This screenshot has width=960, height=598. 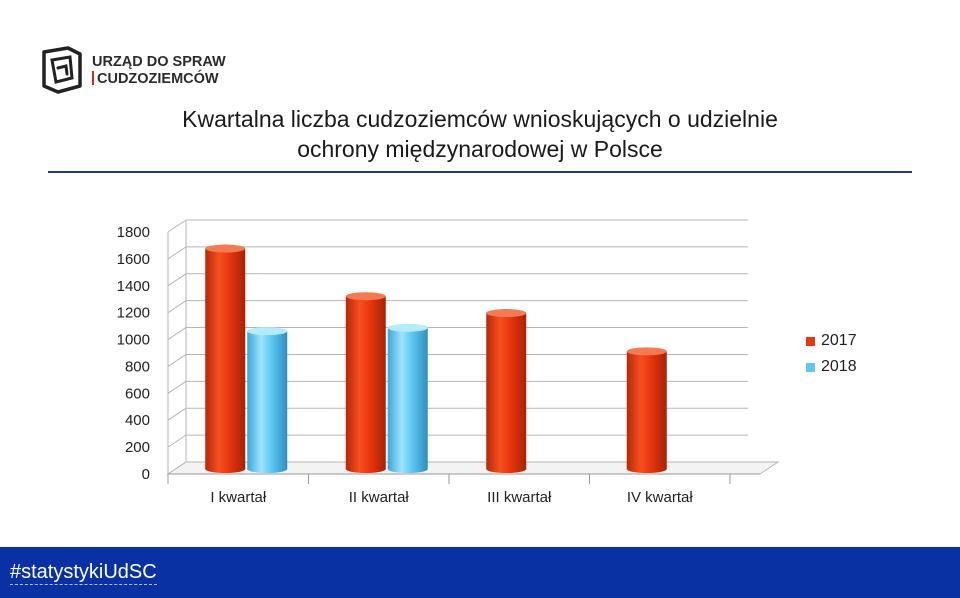 I want to click on y-tick-label-200: 200, so click(x=137, y=447).